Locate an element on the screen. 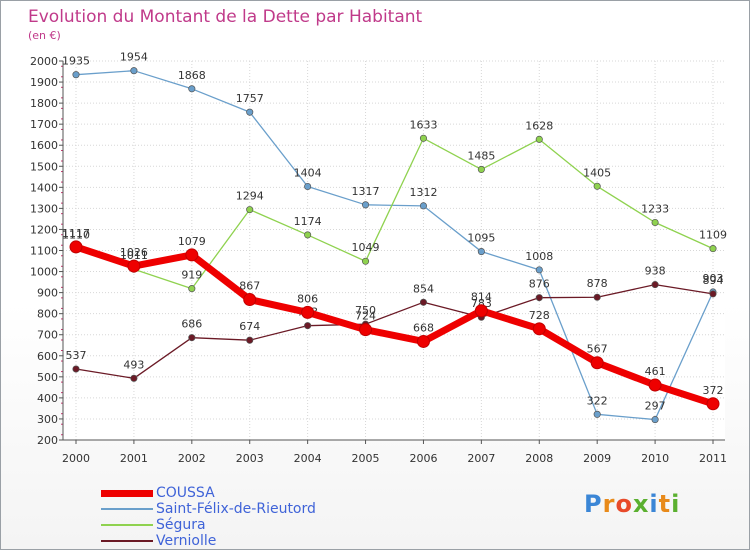 The image size is (750, 550). data-label: 1110 is located at coordinates (76, 234).